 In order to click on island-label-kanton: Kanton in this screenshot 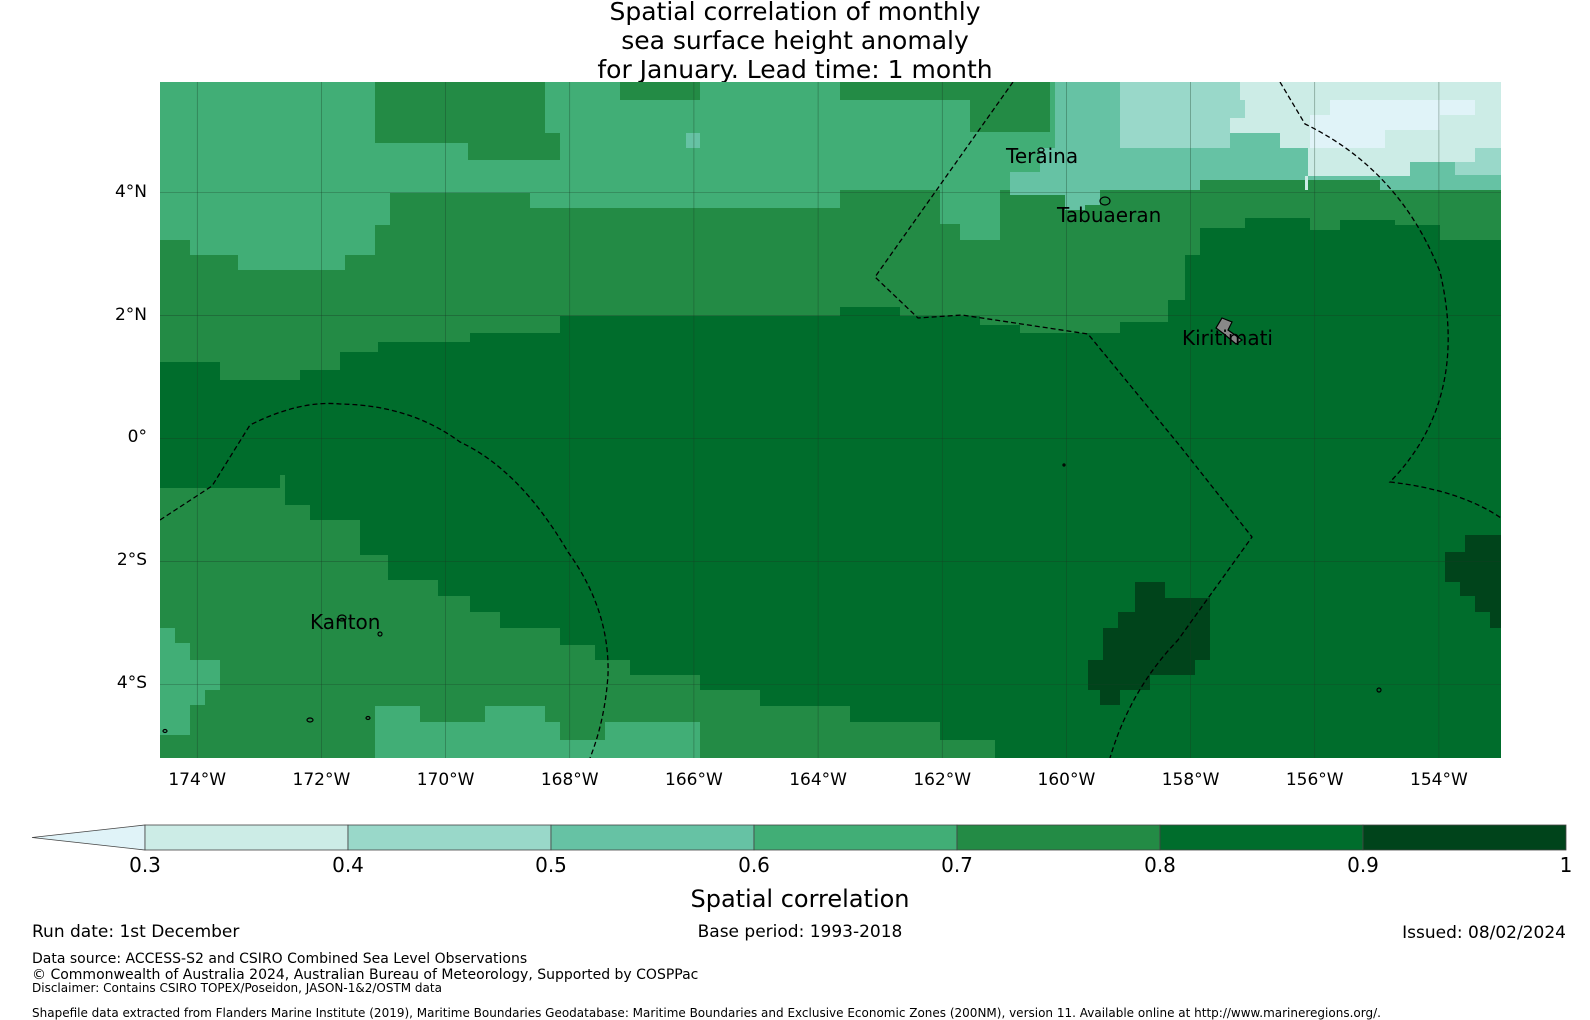, I will do `click(345, 622)`.